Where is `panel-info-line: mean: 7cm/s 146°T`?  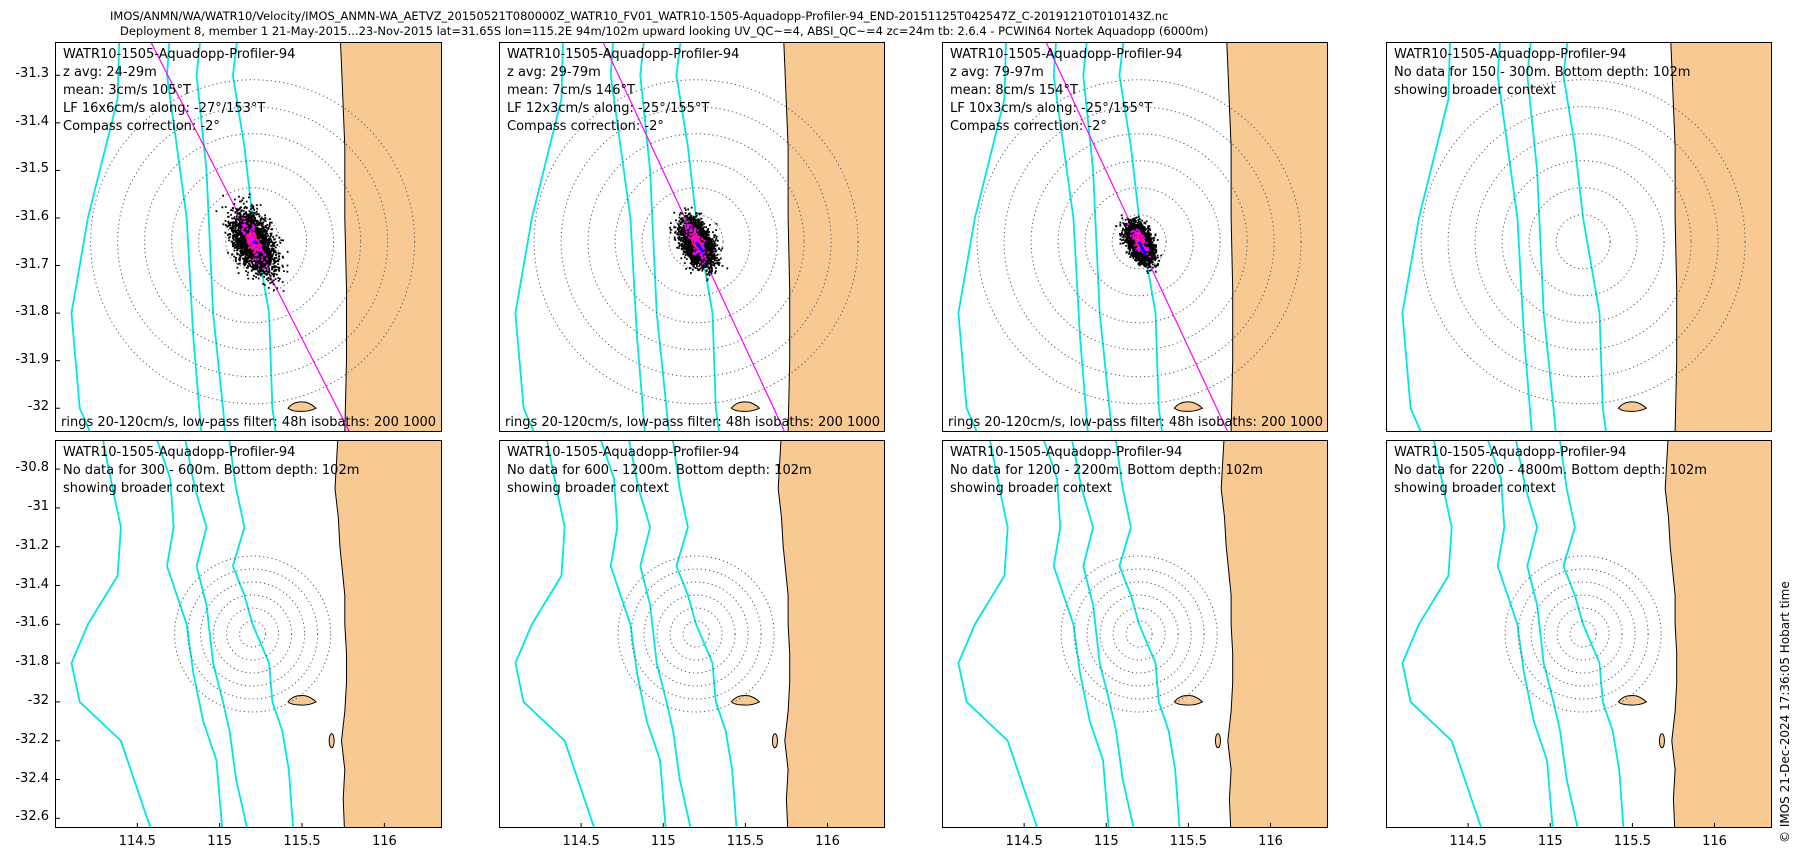 panel-info-line: mean: 7cm/s 146°T is located at coordinates (571, 90).